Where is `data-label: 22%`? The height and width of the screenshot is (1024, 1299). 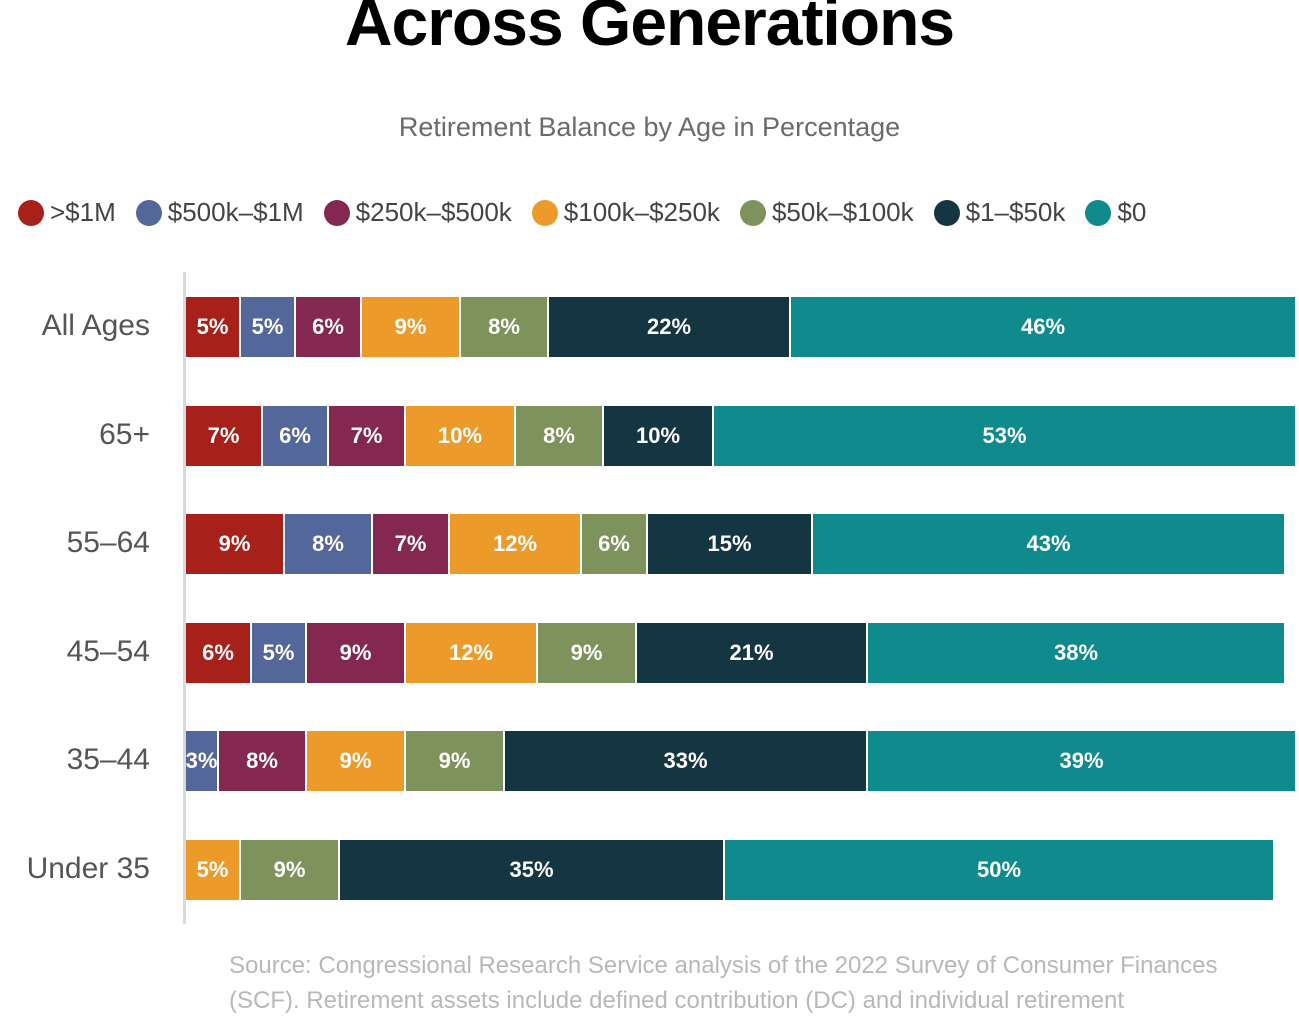
data-label: 22% is located at coordinates (669, 326).